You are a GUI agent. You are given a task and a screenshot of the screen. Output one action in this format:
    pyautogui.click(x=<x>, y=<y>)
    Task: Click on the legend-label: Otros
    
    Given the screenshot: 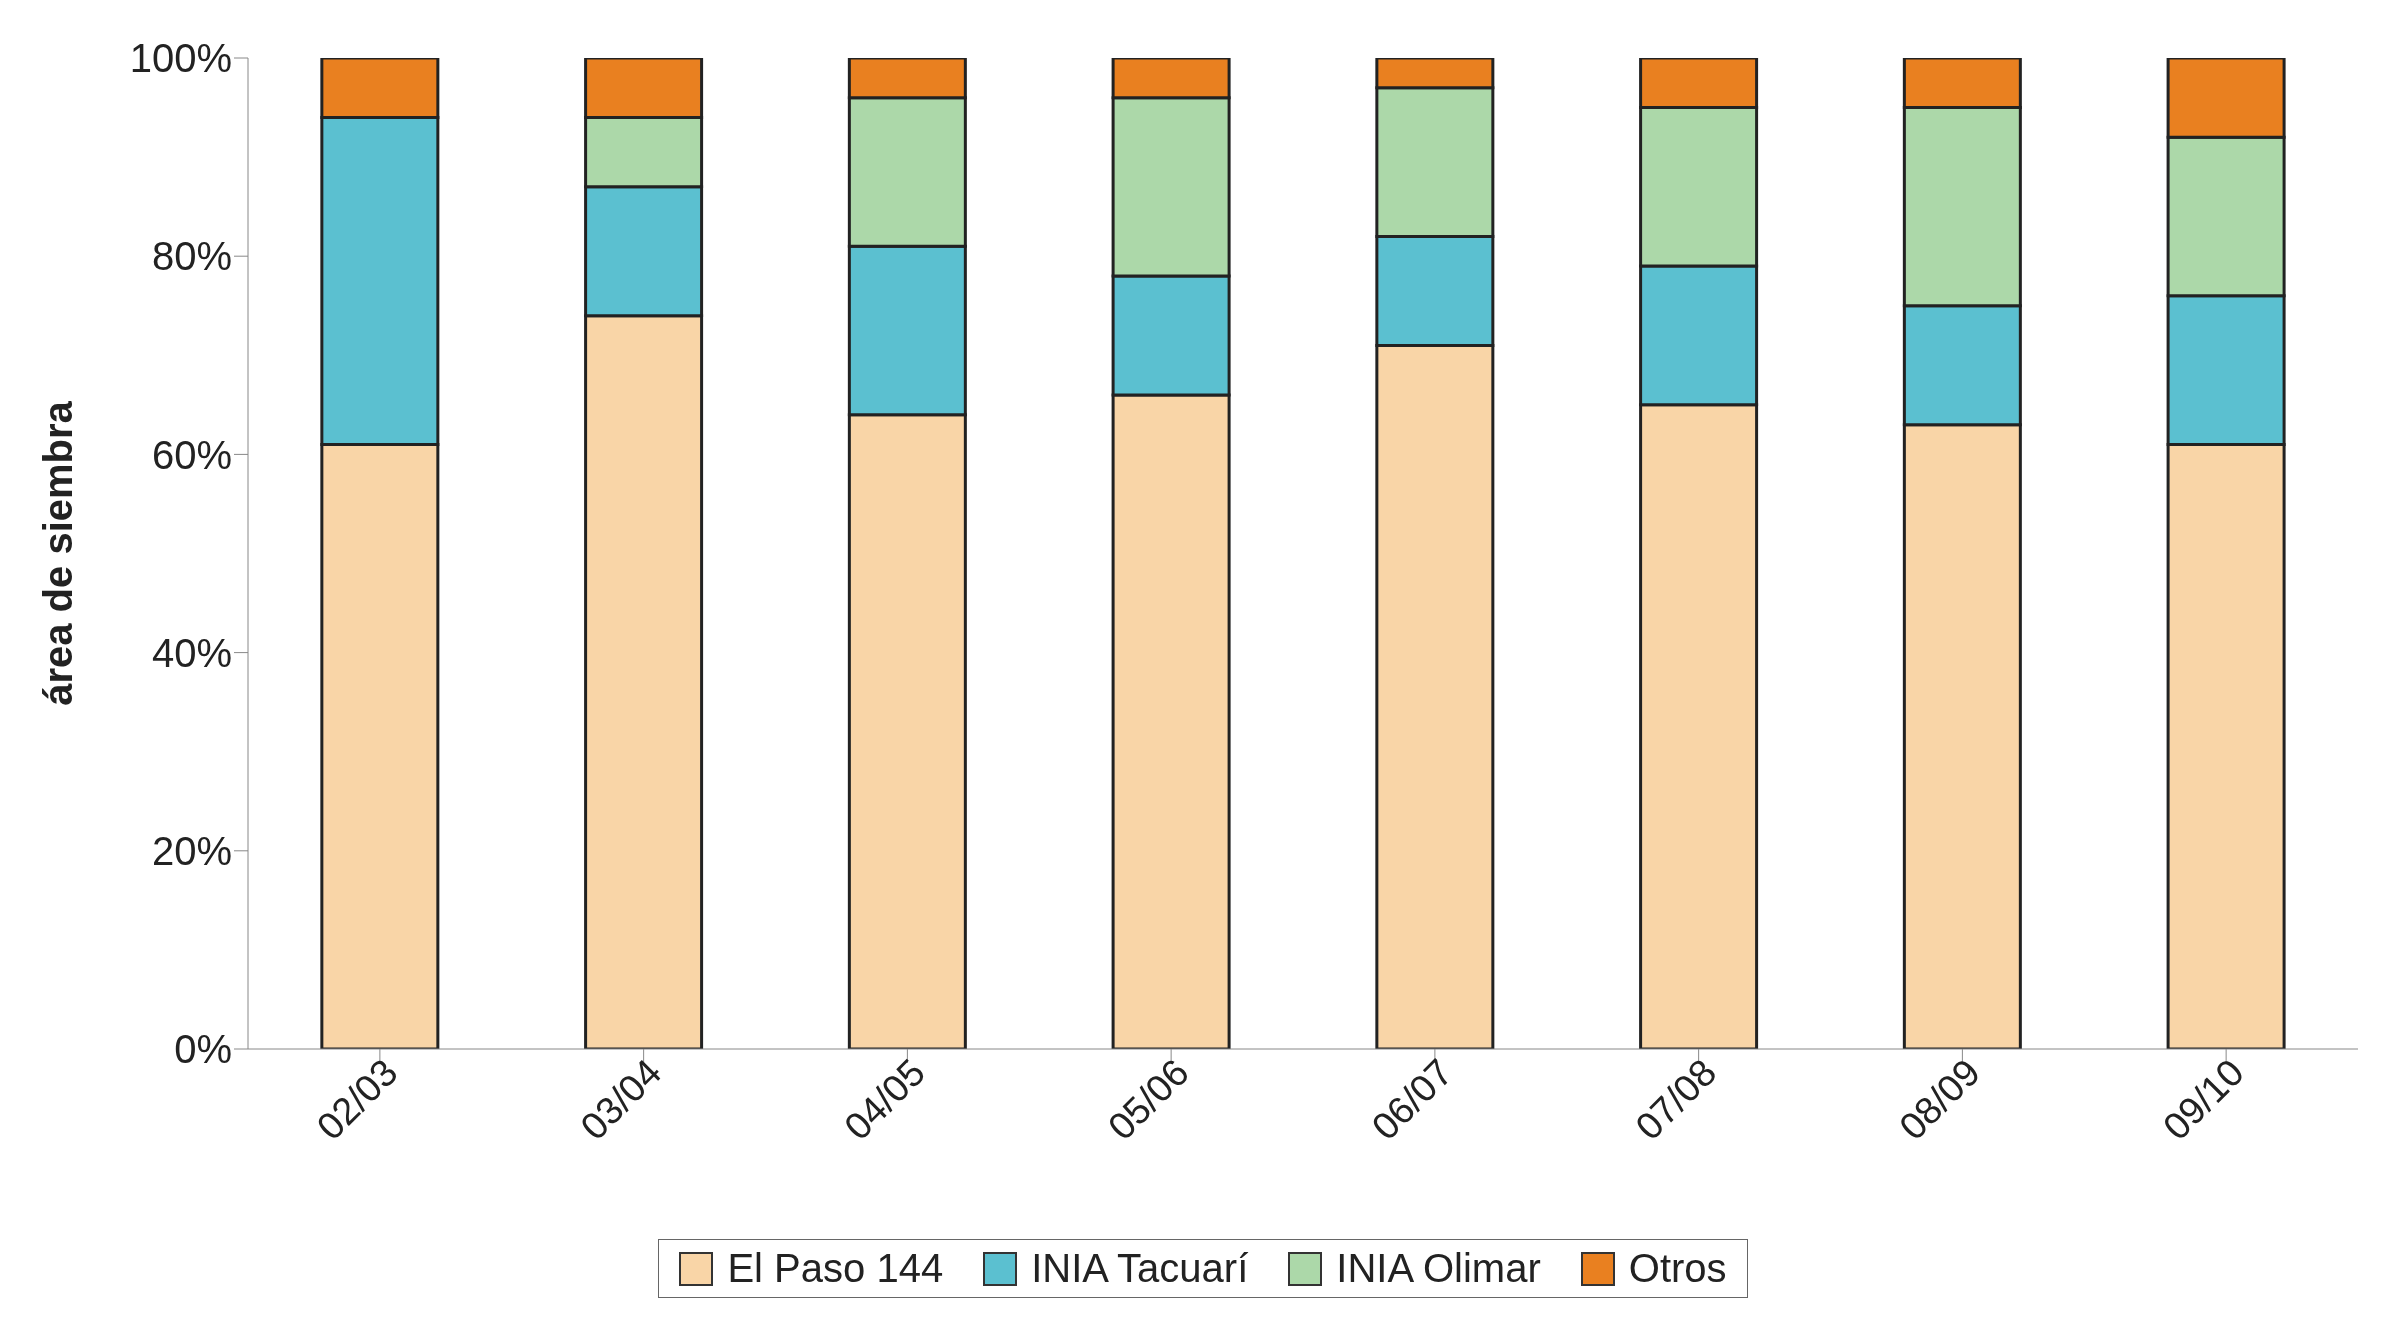 What is the action you would take?
    pyautogui.click(x=1677, y=1268)
    